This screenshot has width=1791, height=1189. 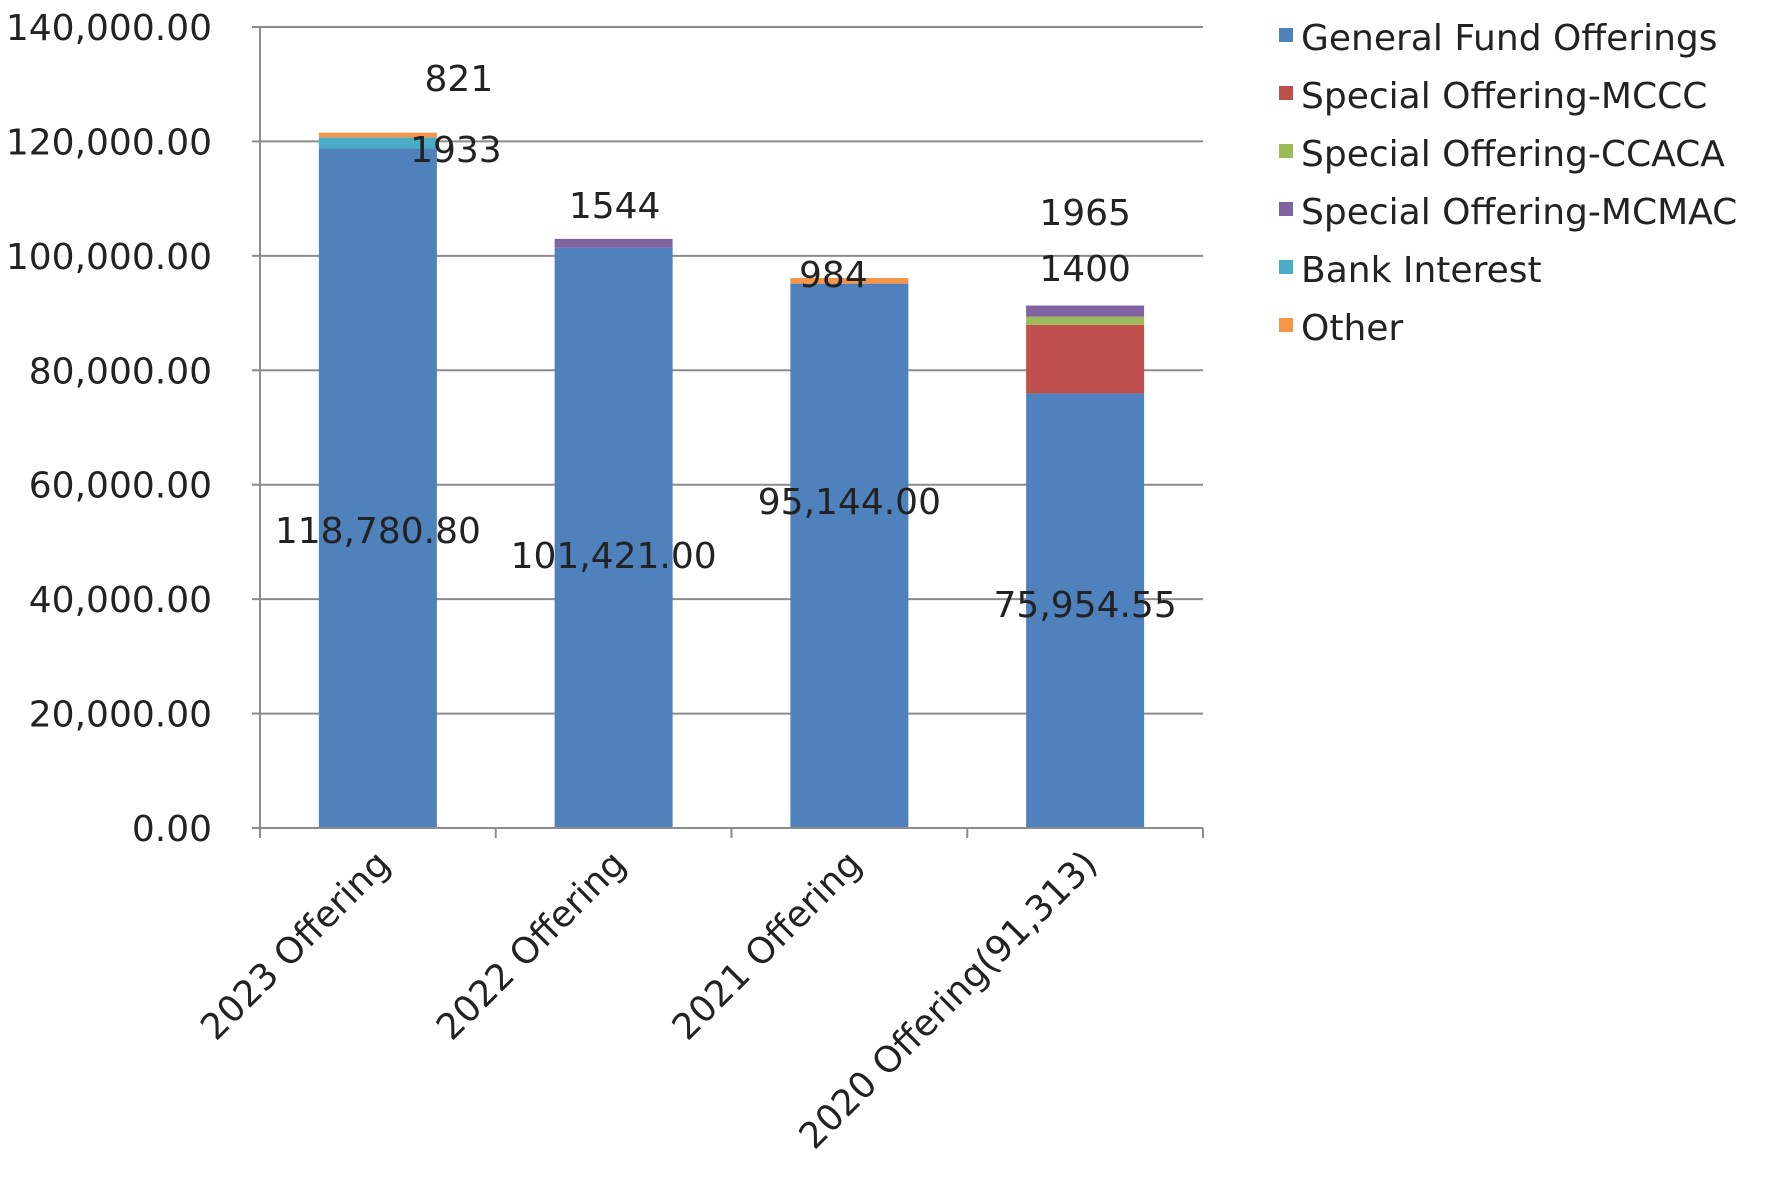 I want to click on y-tick-label: 40,000.00, so click(x=120, y=600).